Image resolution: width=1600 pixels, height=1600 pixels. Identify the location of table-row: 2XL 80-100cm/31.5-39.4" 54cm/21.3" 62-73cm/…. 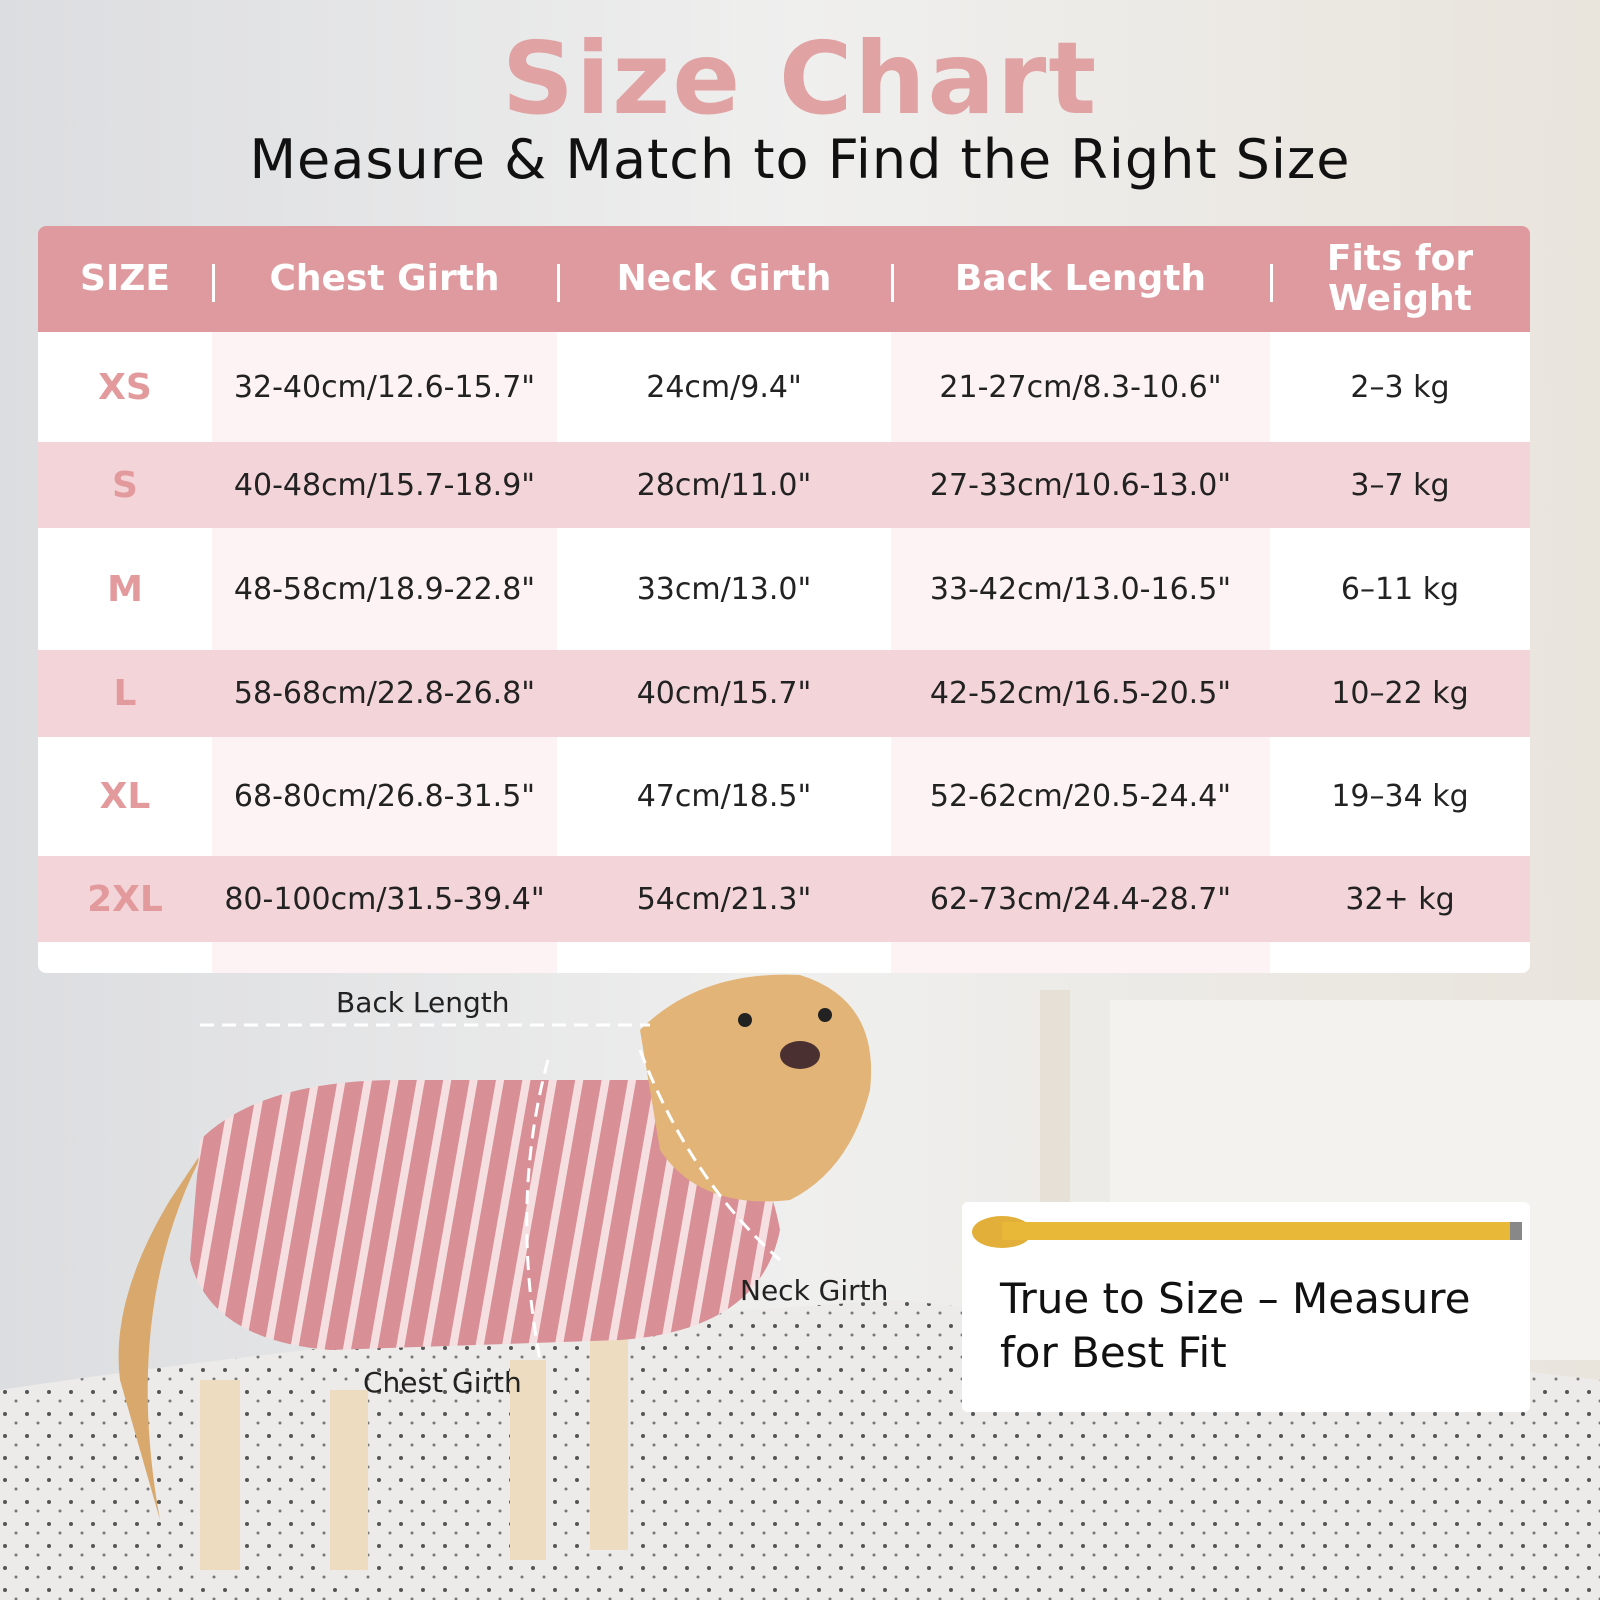
(784, 899).